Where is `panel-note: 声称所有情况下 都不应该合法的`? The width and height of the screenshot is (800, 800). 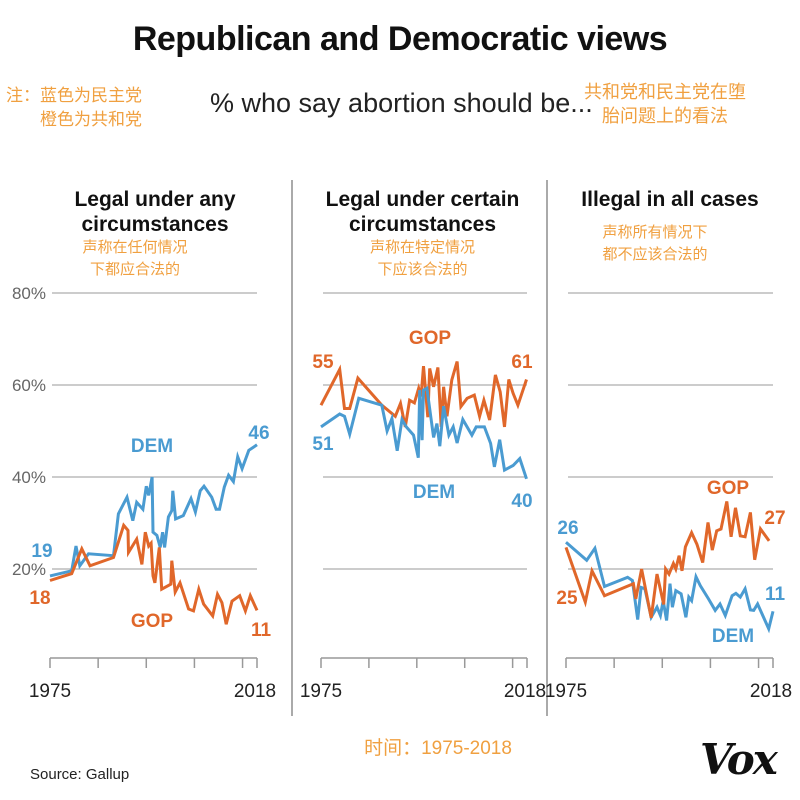
panel-note: 声称所有情况下 都不应该合法的 is located at coordinates (655, 244).